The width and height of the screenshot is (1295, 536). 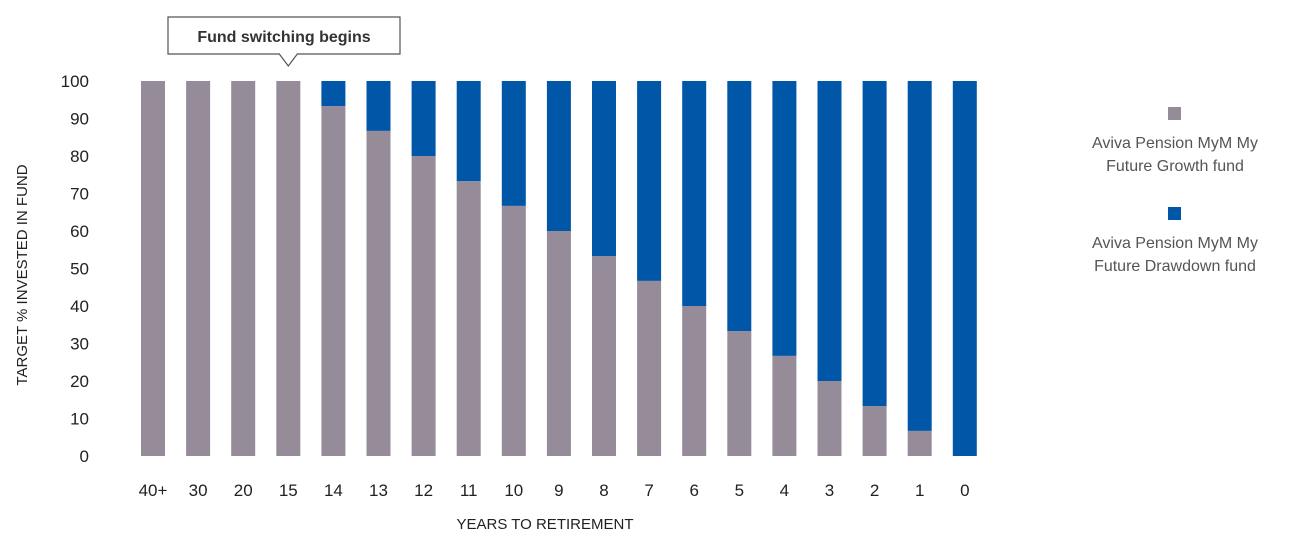 What do you see at coordinates (1175, 166) in the screenshot?
I see `legend-label-line: Future Growth fund` at bounding box center [1175, 166].